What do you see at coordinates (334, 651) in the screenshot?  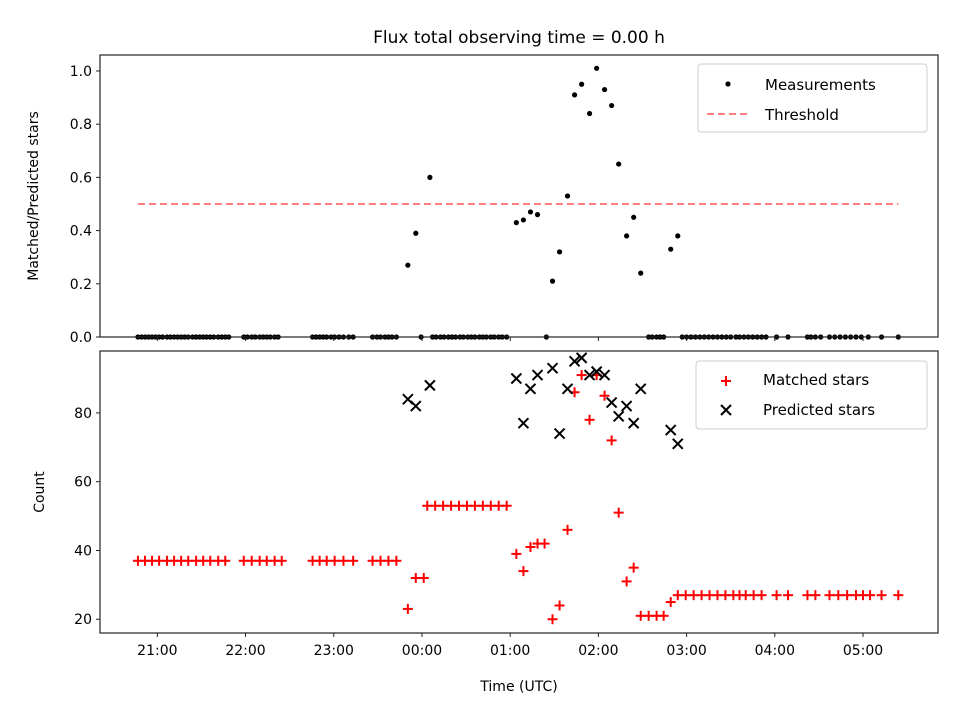 I see `x-tick-label: 23:00` at bounding box center [334, 651].